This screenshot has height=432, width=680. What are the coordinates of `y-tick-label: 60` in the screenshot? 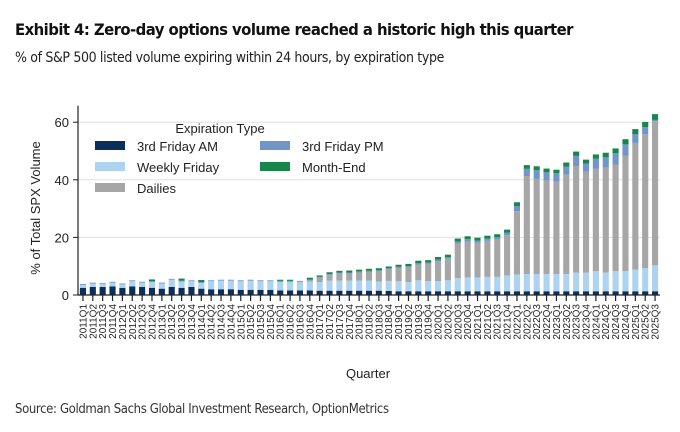 It's located at (62, 122).